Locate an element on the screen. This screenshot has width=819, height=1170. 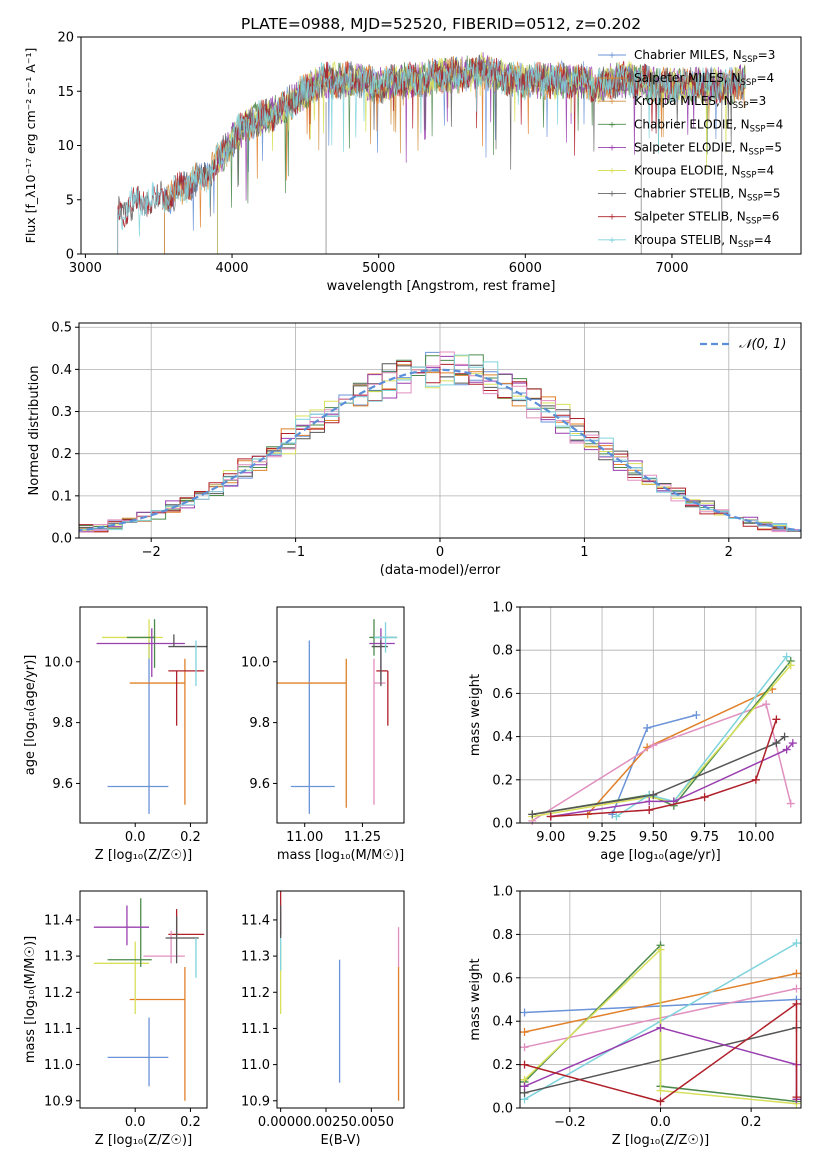
x-axis-label: mass [log₁₀(M/M☉)] is located at coordinates (340, 855).